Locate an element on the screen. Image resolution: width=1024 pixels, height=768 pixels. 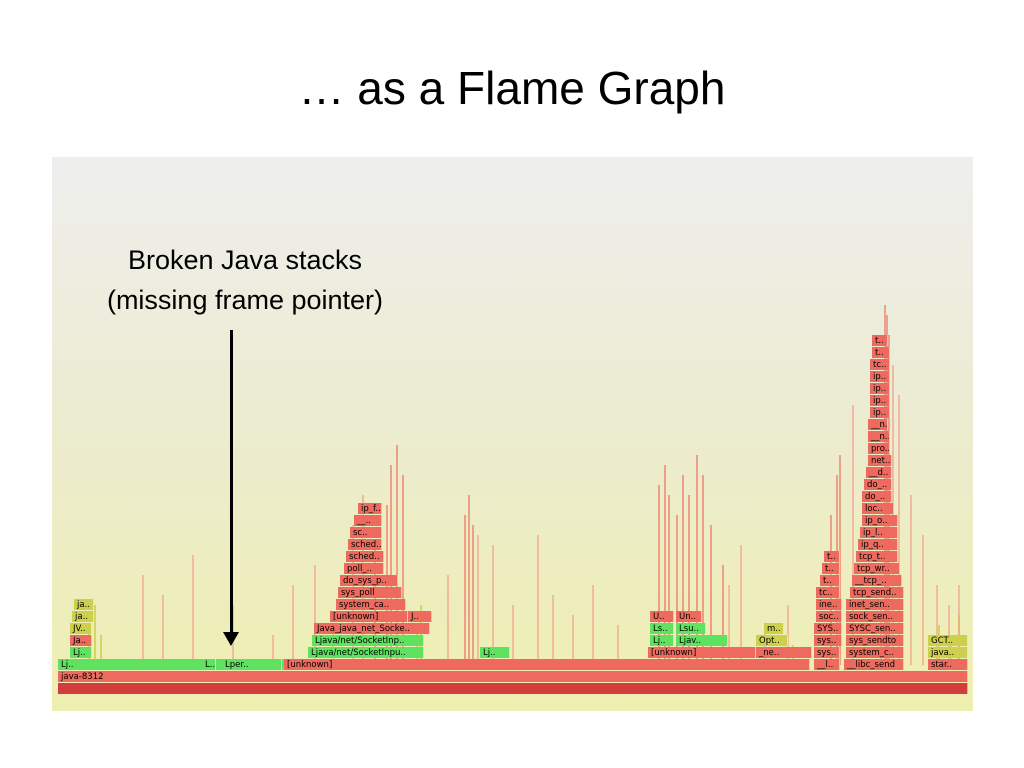
flame-frame: tcp_send.. is located at coordinates (877, 592).